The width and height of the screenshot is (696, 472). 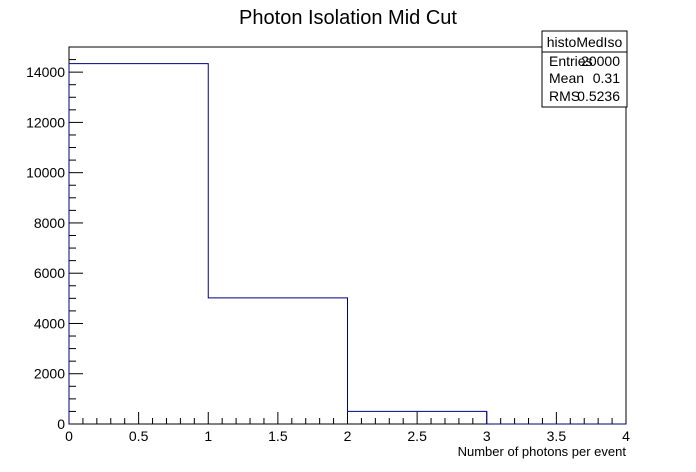 What do you see at coordinates (348, 436) in the screenshot?
I see `x-tick-label: 2` at bounding box center [348, 436].